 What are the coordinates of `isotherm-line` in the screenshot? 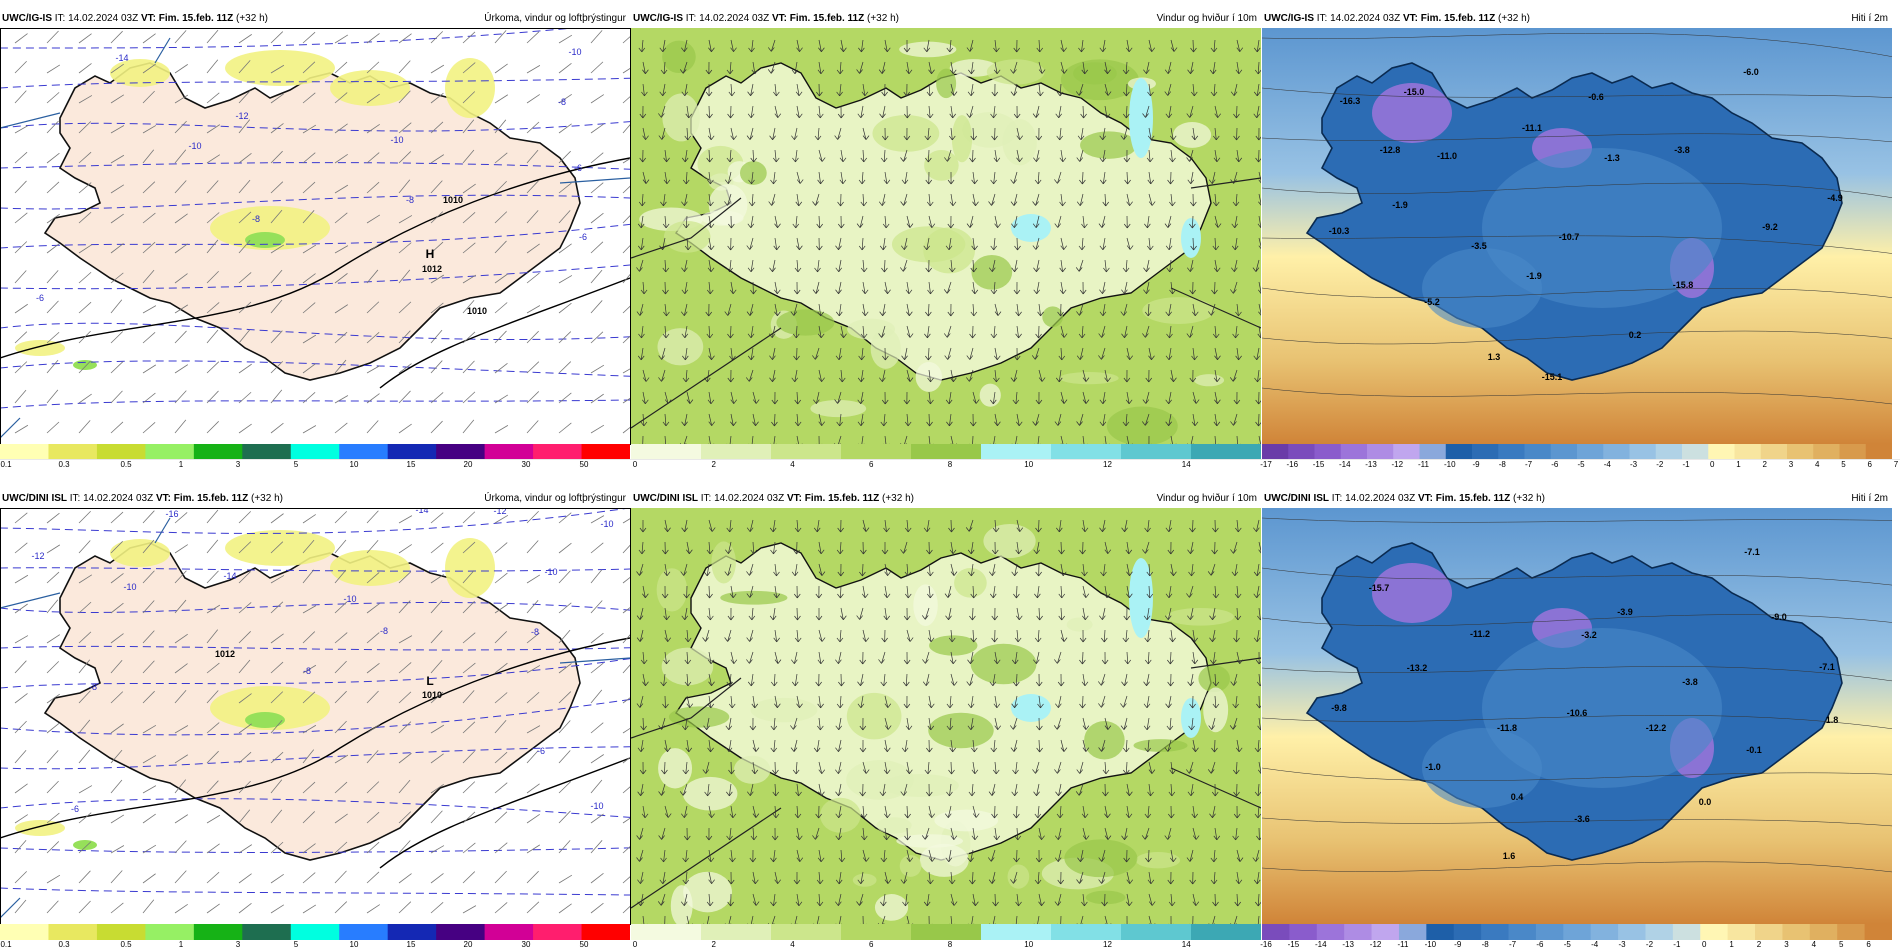 It's located at (1577, 190).